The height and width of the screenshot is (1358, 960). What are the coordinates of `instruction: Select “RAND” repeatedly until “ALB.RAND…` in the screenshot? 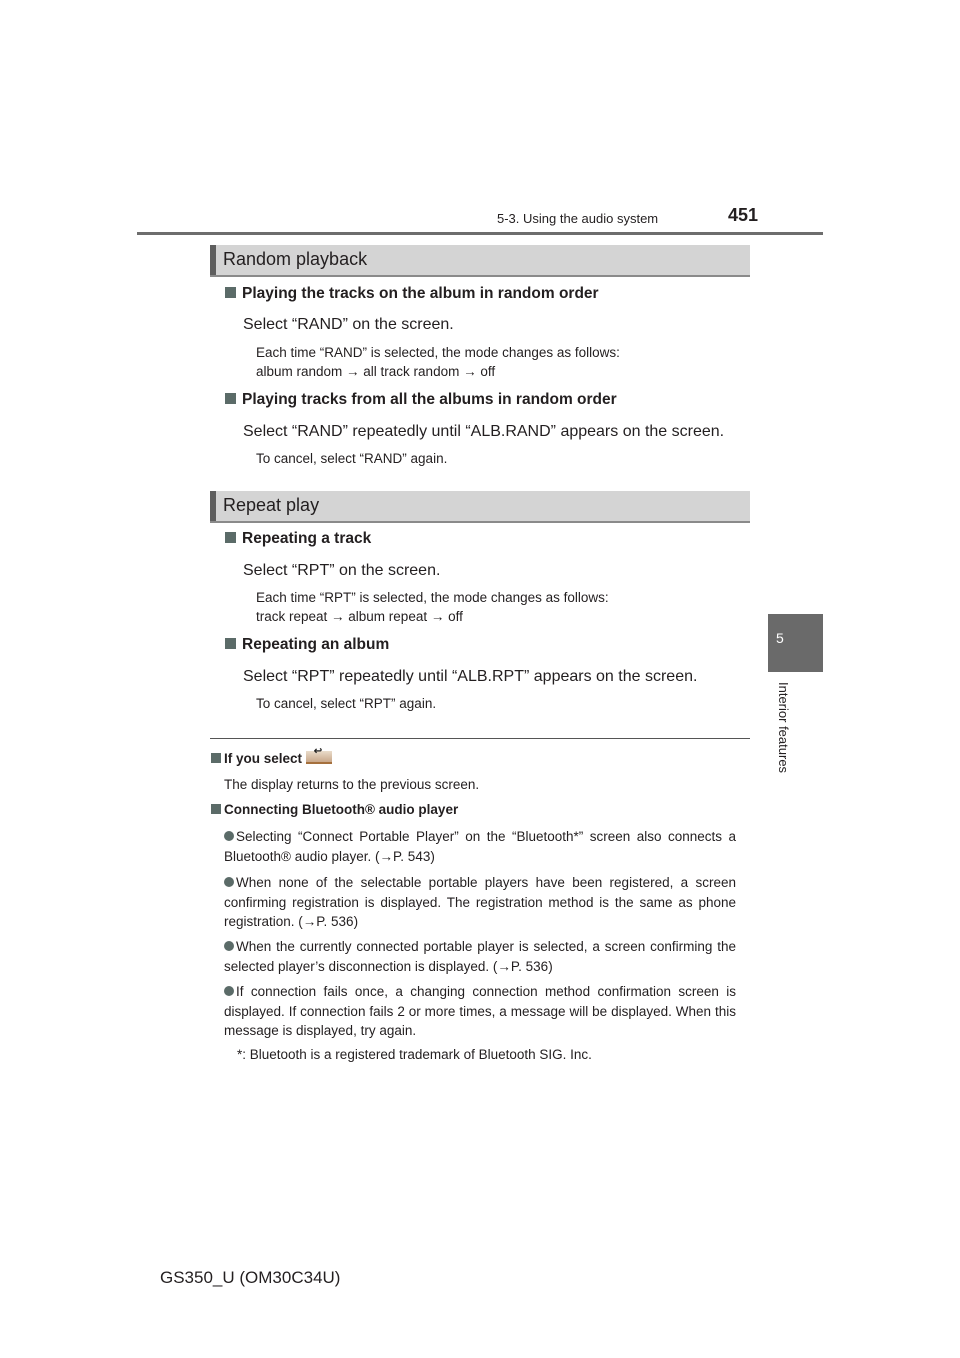 It's located at (484, 431).